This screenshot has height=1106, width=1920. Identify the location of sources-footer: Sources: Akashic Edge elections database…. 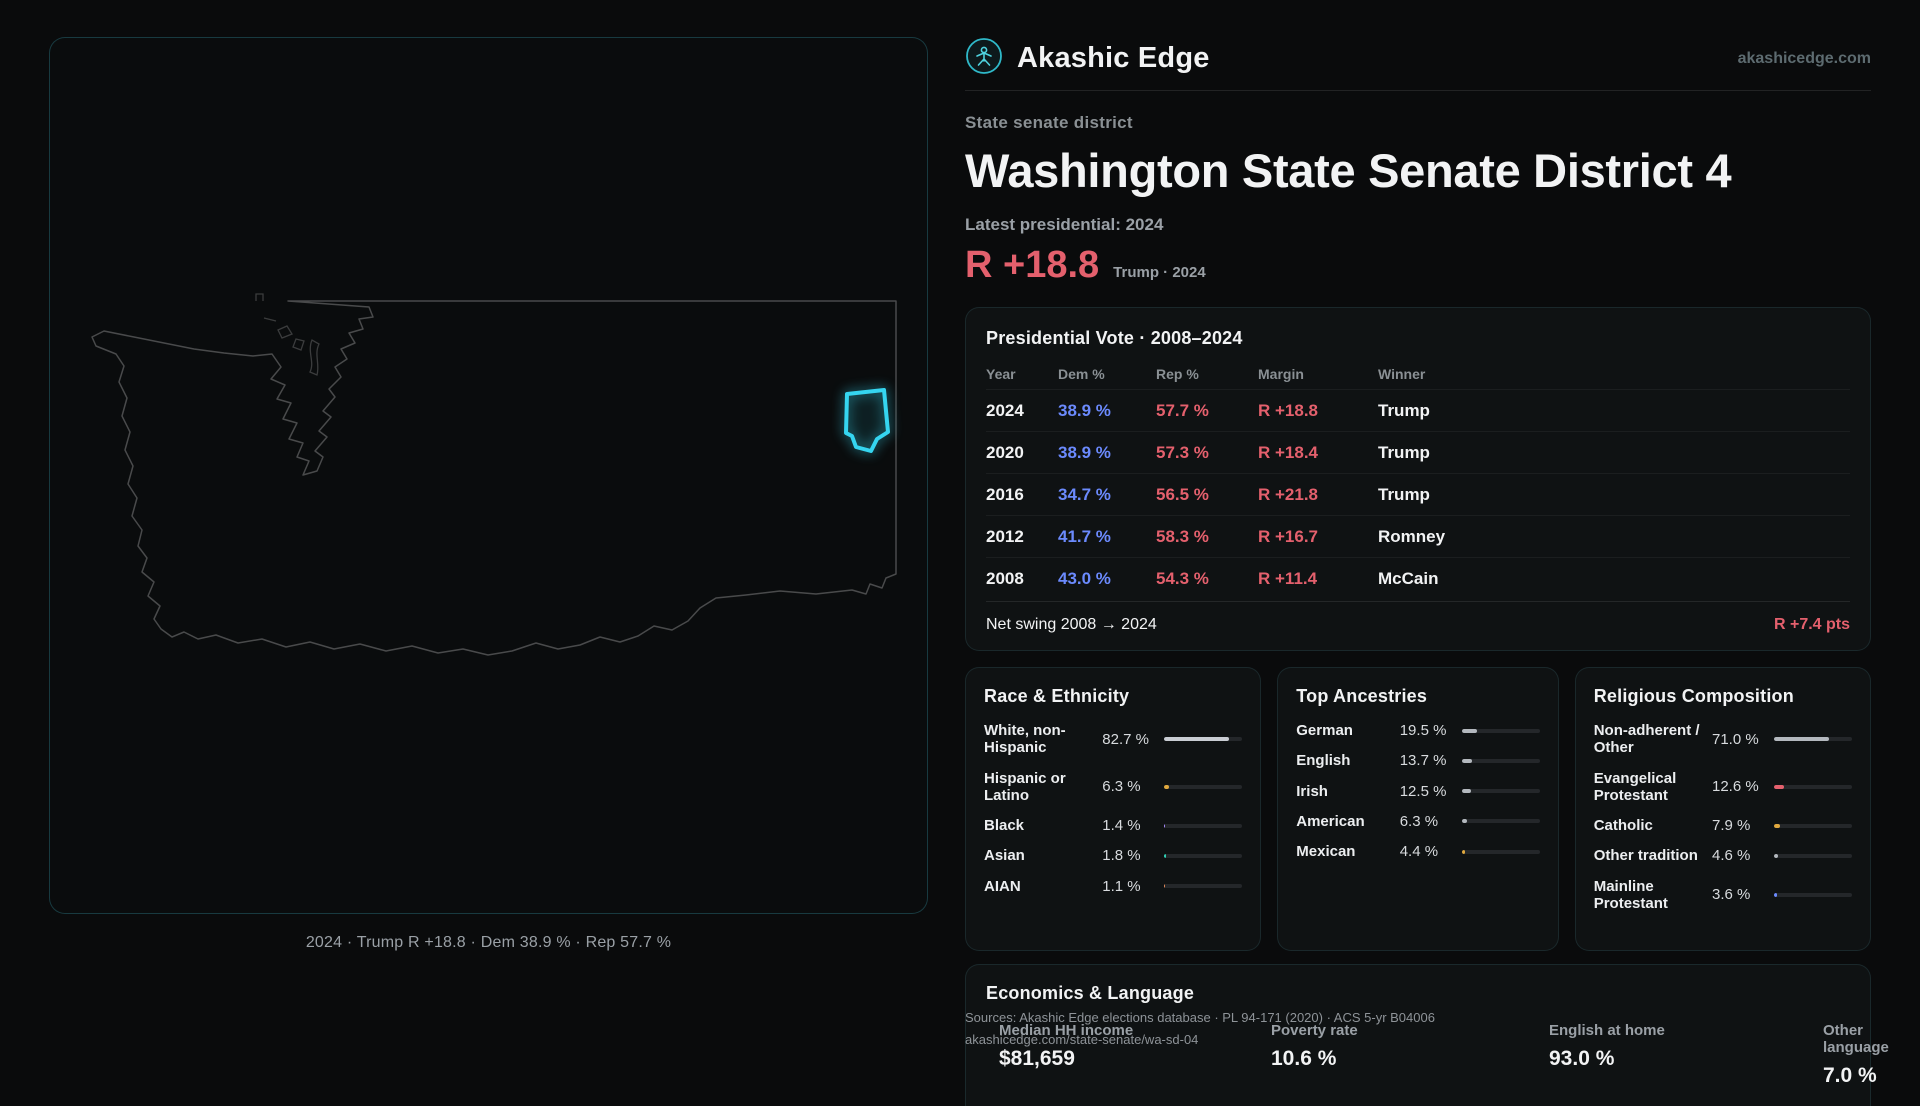
(1200, 1029).